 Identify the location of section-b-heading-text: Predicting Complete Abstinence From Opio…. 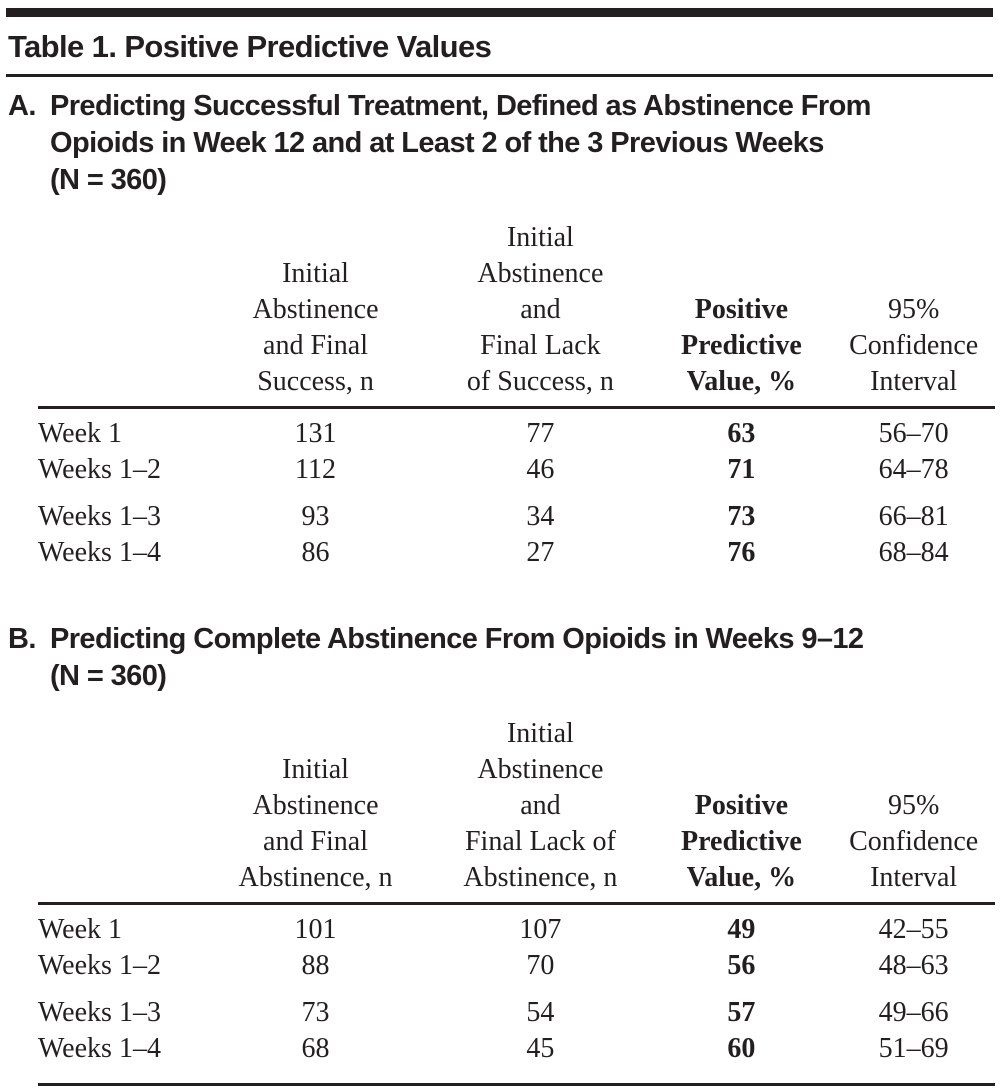
(457, 657).